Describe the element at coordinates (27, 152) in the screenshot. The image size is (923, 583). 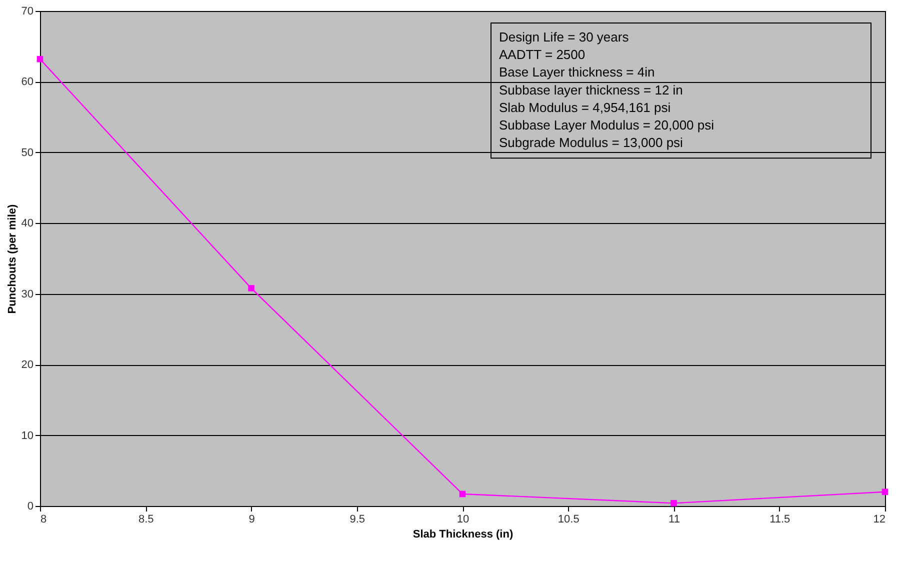
I see `y-tick-label: 50` at that location.